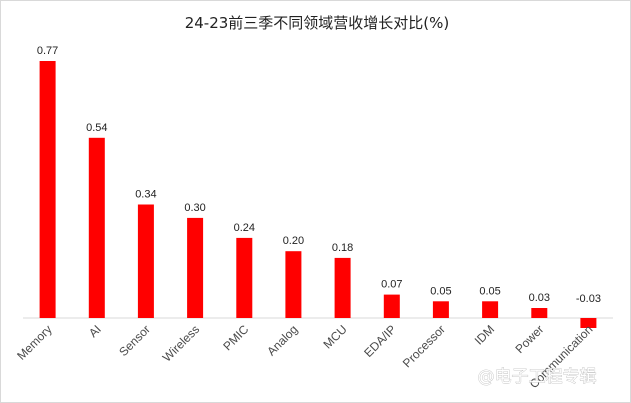 The image size is (631, 403). Describe the element at coordinates (293, 241) in the screenshot. I see `data-label: 0.20` at that location.